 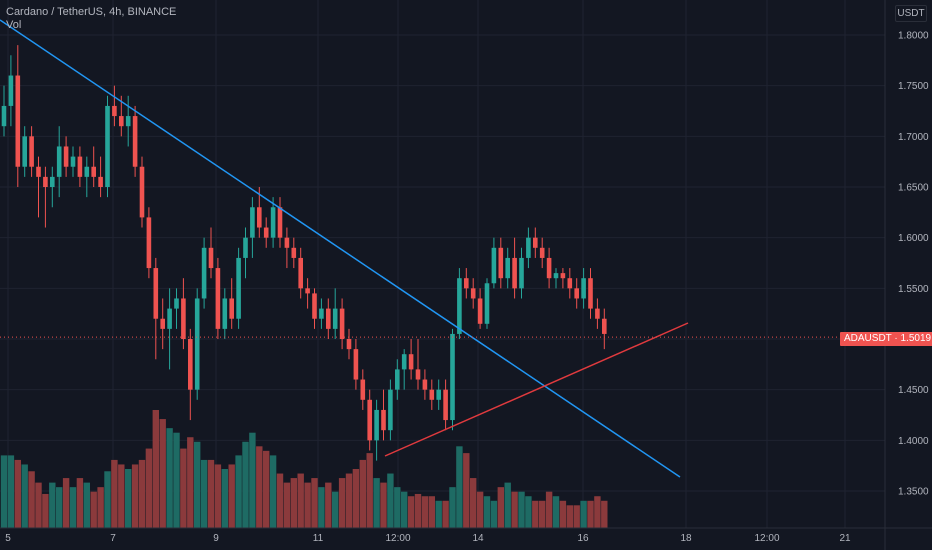 What do you see at coordinates (913, 36) in the screenshot?
I see `price-tick-label: 1.8000` at bounding box center [913, 36].